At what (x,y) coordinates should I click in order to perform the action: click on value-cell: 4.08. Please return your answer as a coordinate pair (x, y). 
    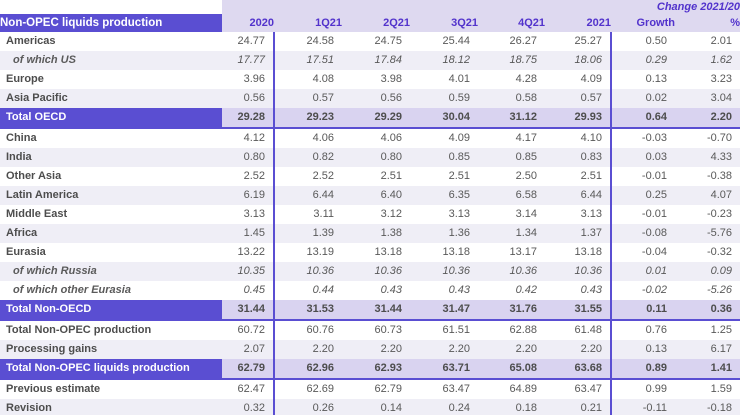
    Looking at the image, I should click on (308, 79).